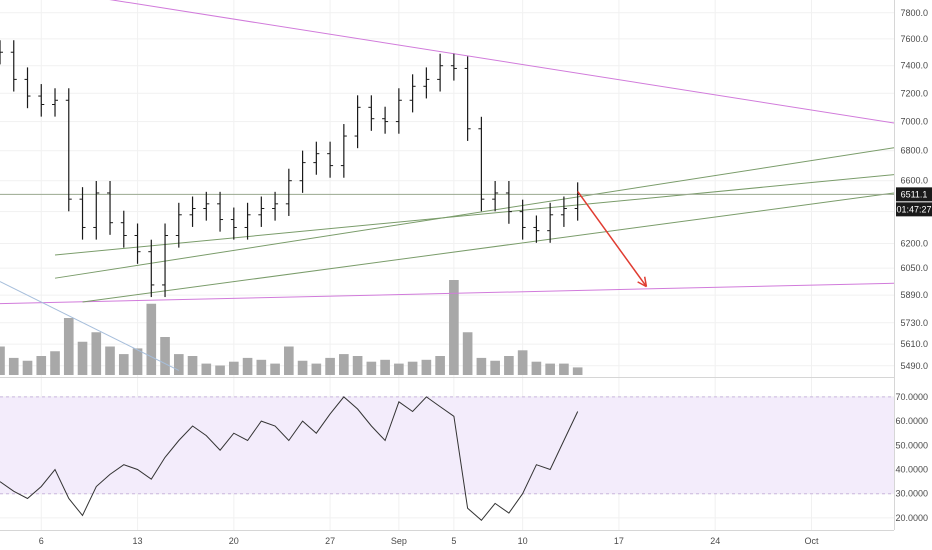 This screenshot has height=550, width=932. Describe the element at coordinates (914, 366) in the screenshot. I see `price-tick-label: 5490.0` at that location.